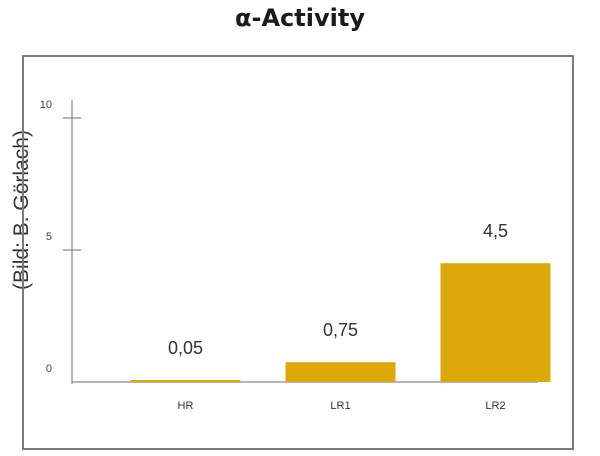 The image size is (600, 456). What do you see at coordinates (495, 322) in the screenshot?
I see `bar-lr2` at bounding box center [495, 322].